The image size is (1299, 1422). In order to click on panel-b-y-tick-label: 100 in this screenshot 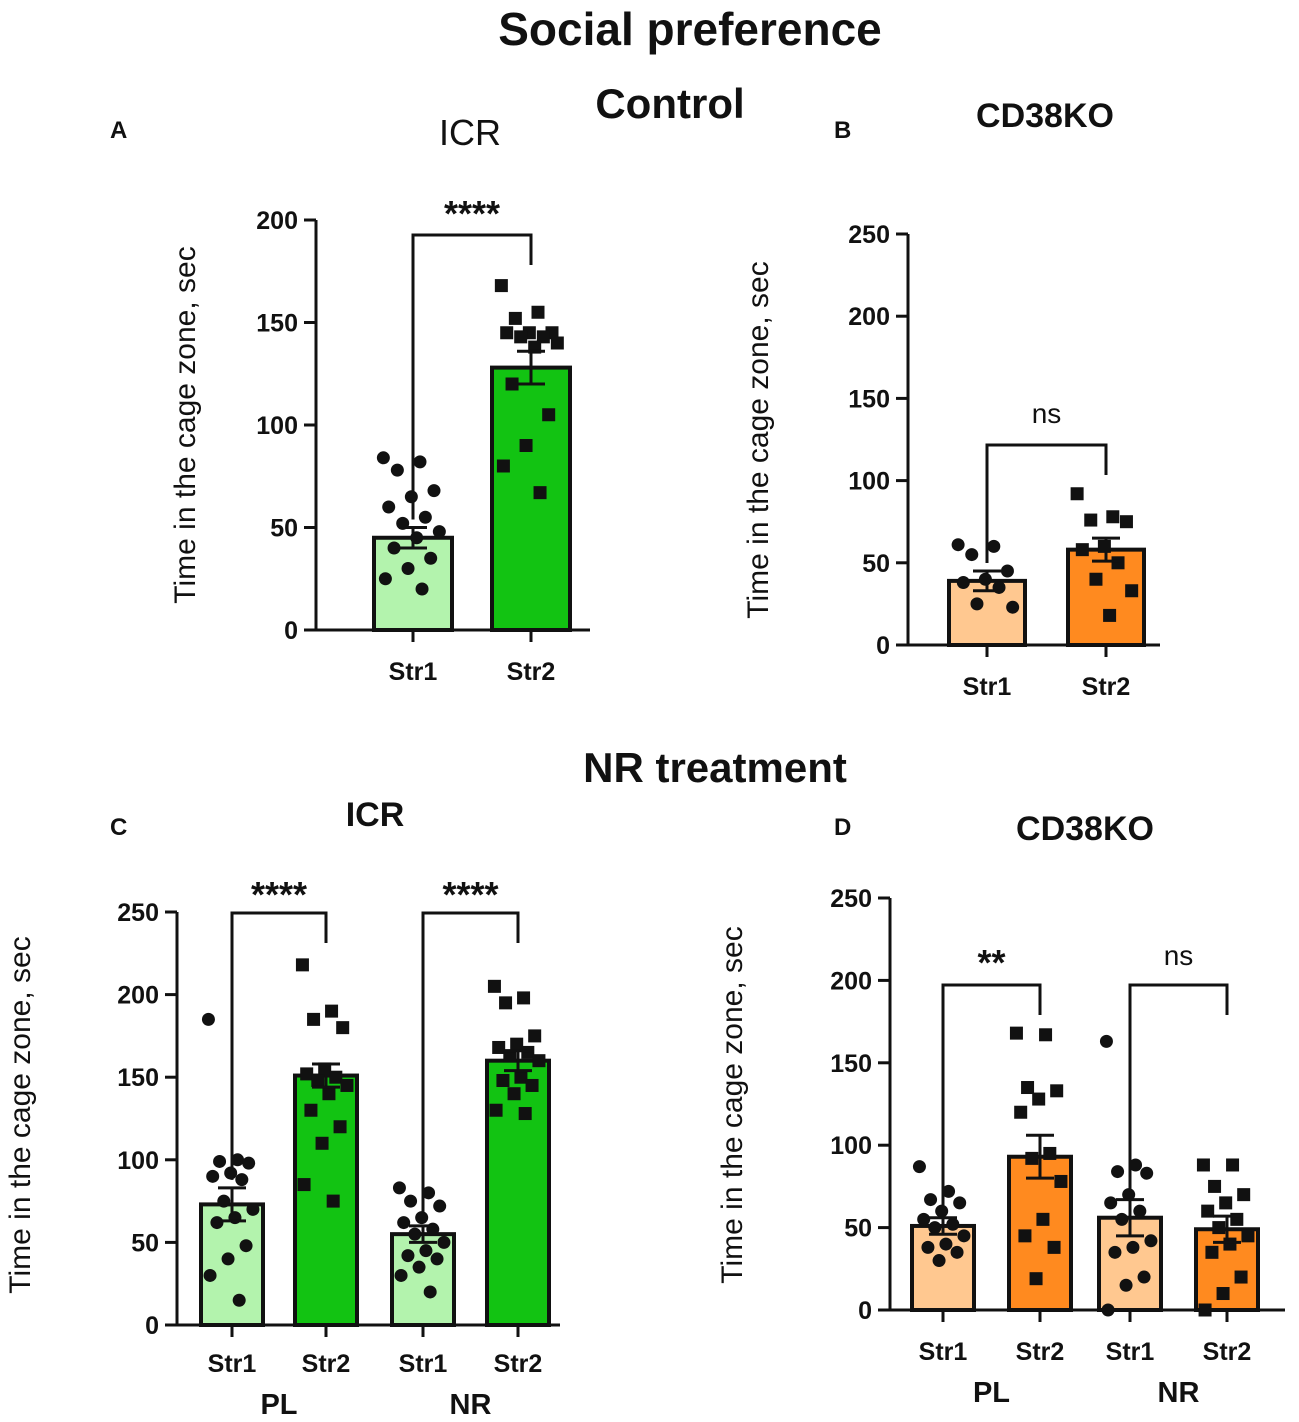, I will do `click(869, 482)`.